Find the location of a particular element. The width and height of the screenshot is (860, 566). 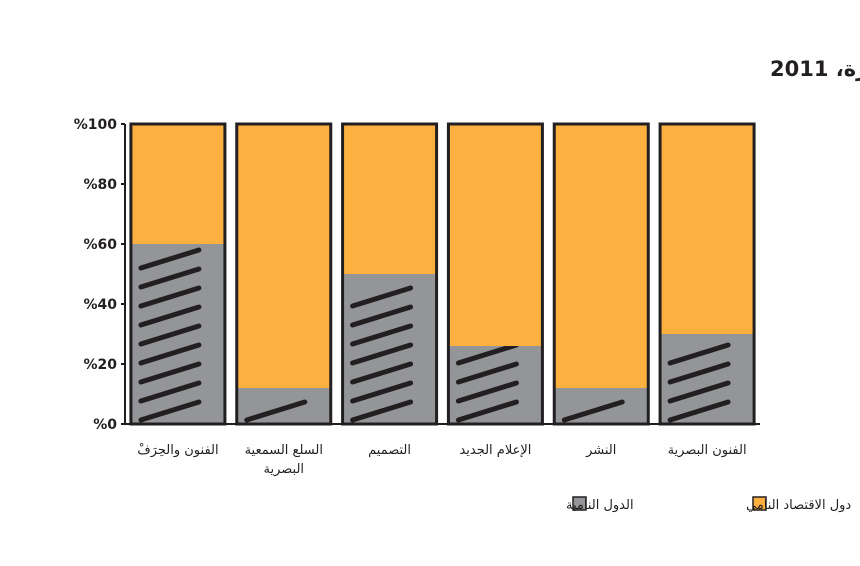

y-tick-label: %60 is located at coordinates (100, 245).